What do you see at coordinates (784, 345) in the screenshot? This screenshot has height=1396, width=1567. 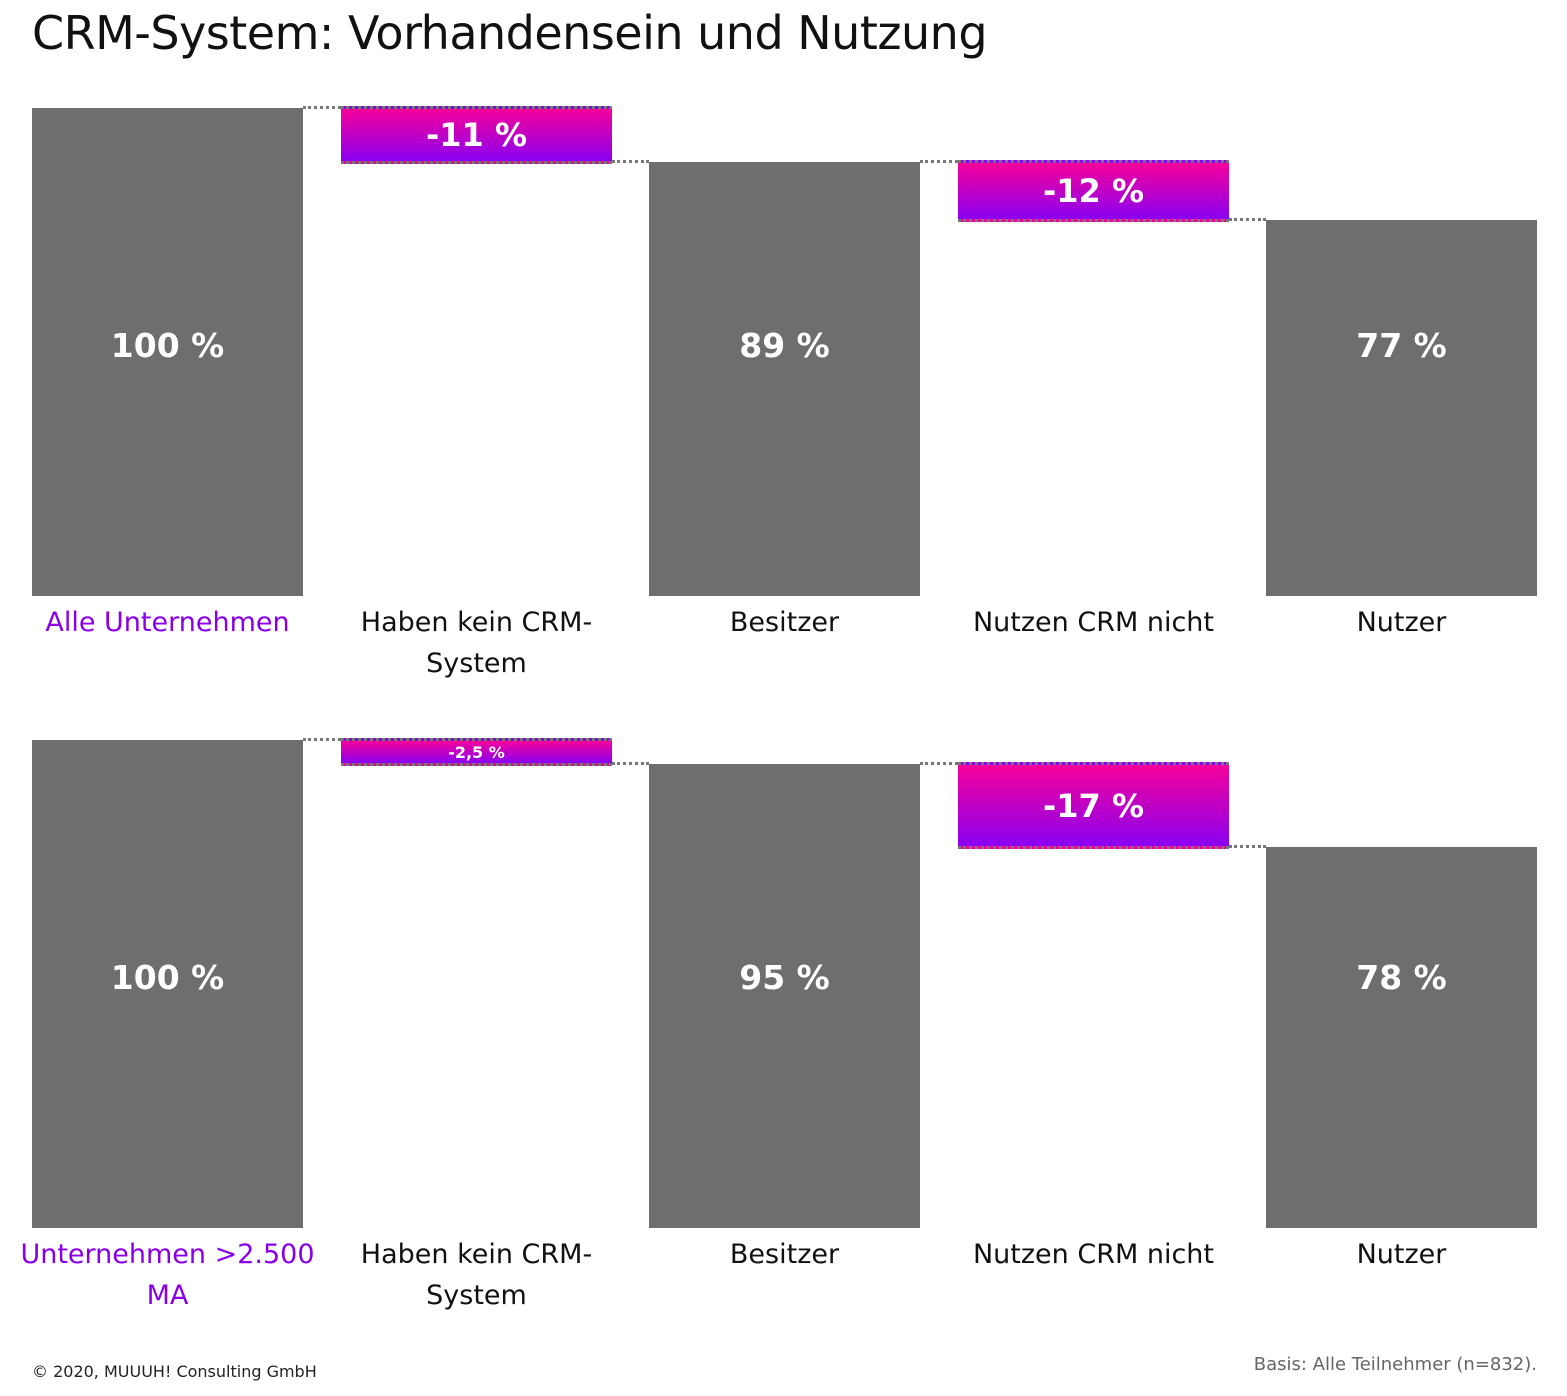 I see `bar-value-label: 89 %` at bounding box center [784, 345].